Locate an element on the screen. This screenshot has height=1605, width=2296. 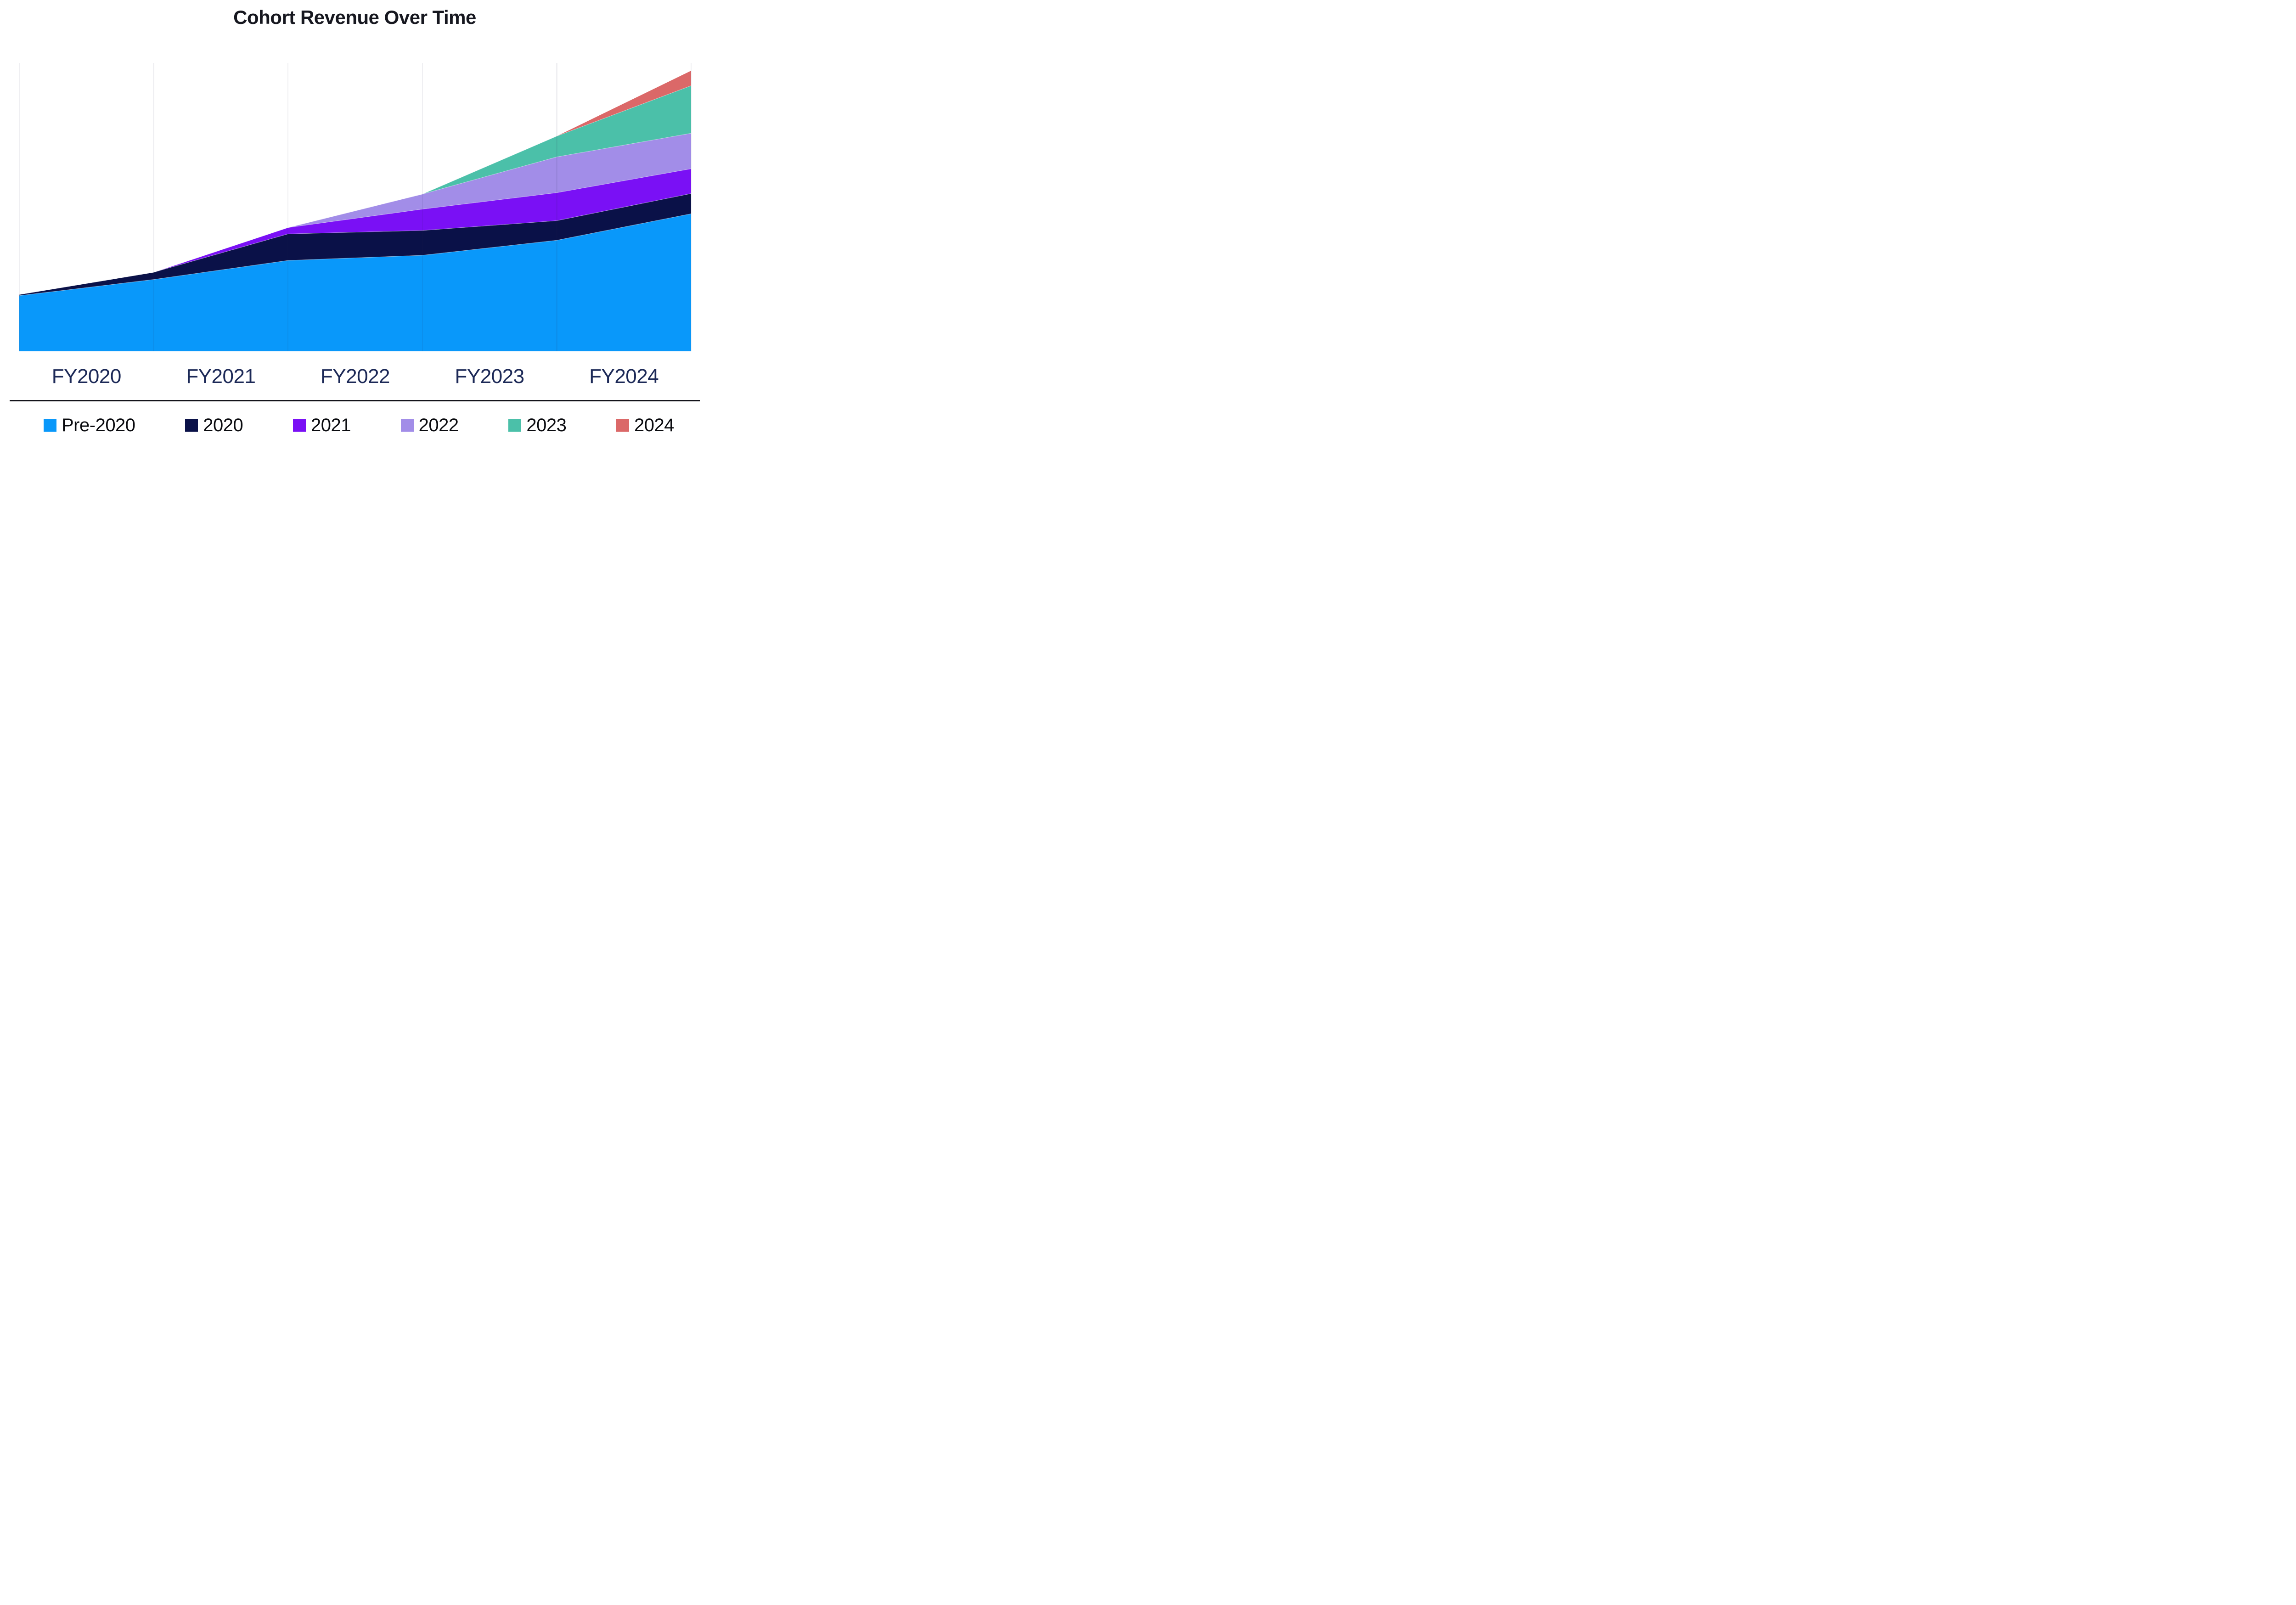
legend-label-pre-2020: Pre-2020 is located at coordinates (98, 425).